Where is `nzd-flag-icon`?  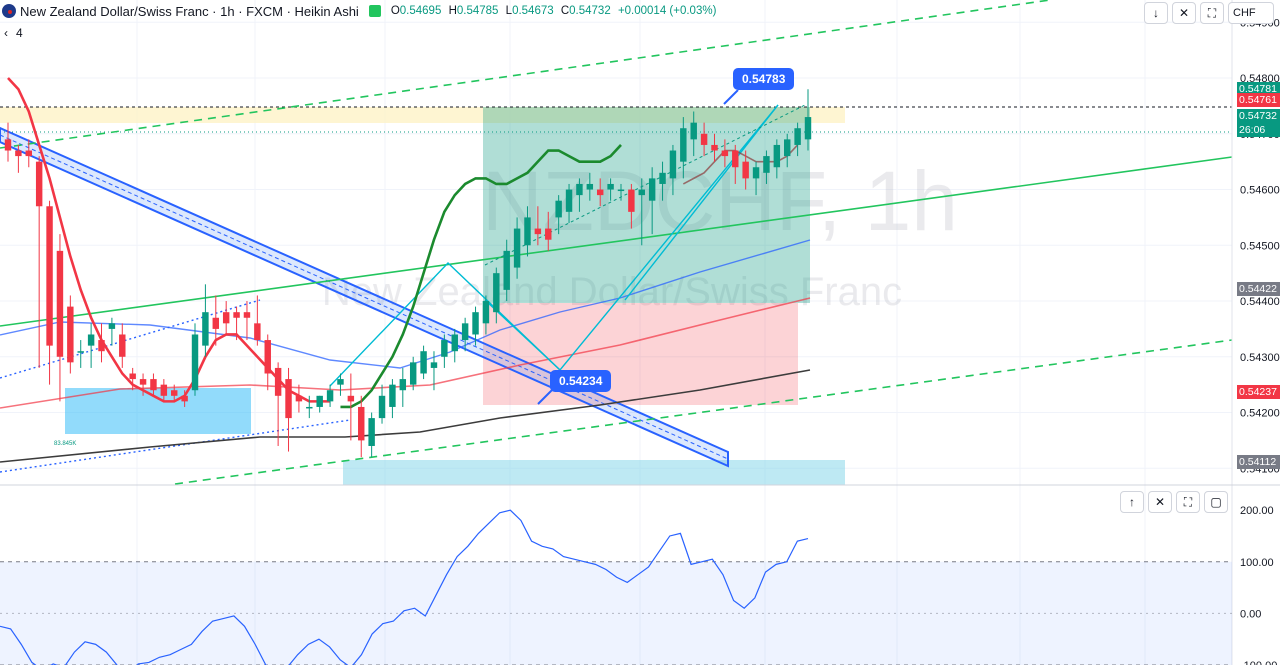
nzd-flag-icon is located at coordinates (9, 11).